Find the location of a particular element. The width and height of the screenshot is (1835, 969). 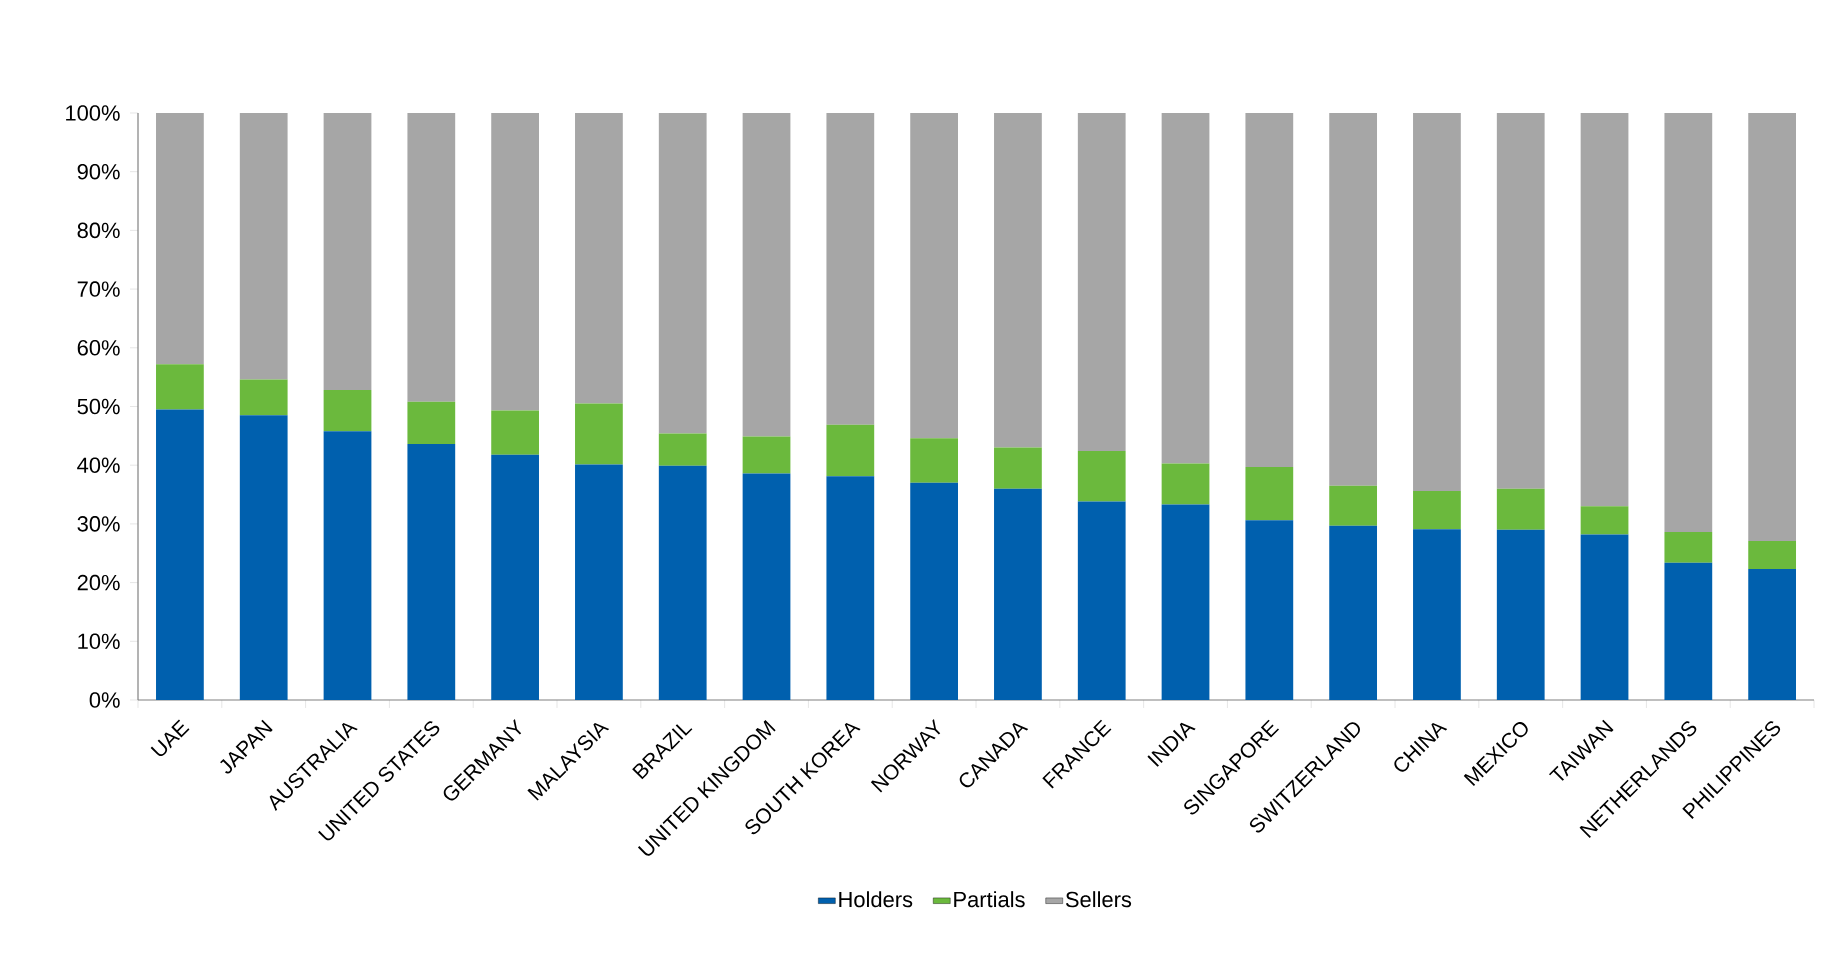

y-tick-label: 20% is located at coordinates (98, 582).